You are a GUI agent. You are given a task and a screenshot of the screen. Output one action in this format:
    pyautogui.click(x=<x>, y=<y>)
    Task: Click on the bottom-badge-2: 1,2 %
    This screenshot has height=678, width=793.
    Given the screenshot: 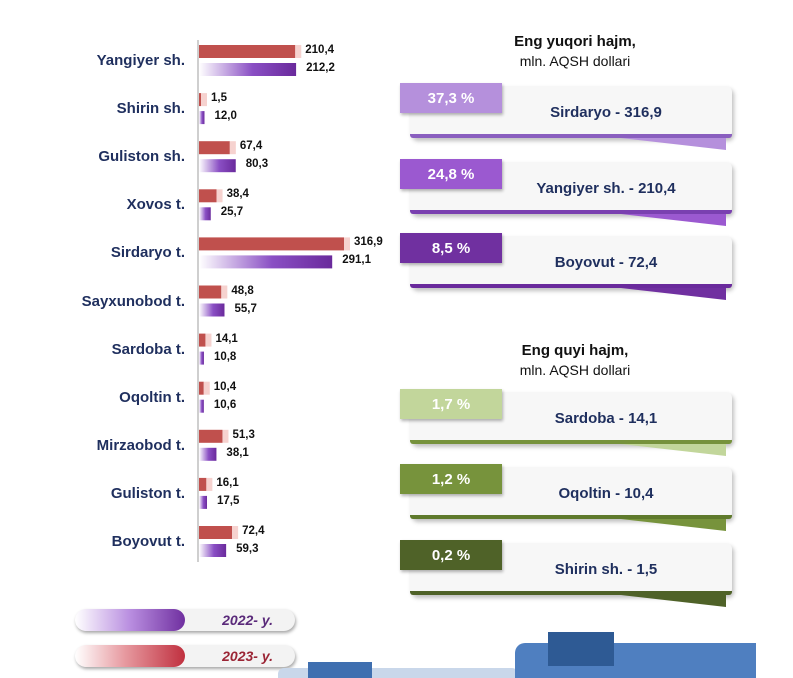 What is the action you would take?
    pyautogui.click(x=451, y=479)
    